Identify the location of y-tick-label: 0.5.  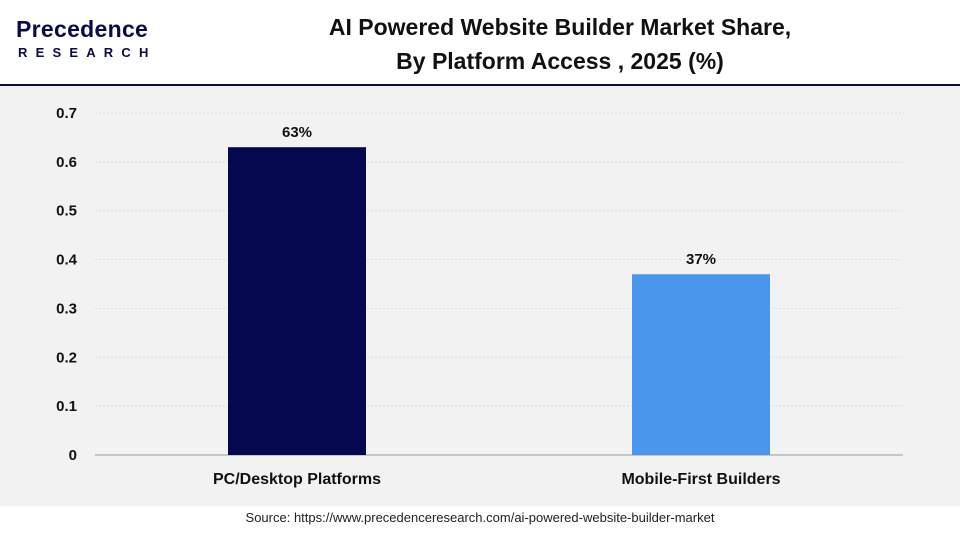
(66, 211).